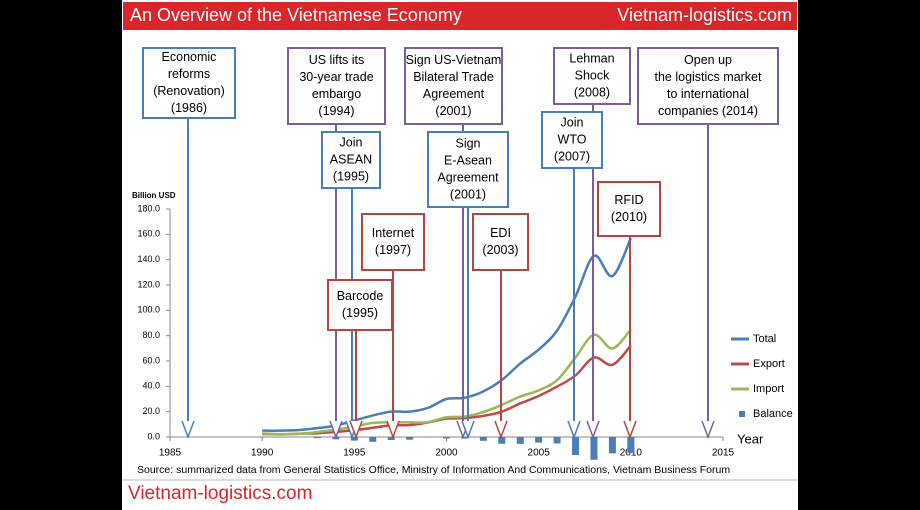 This screenshot has width=920, height=510. Describe the element at coordinates (592, 92) in the screenshot. I see `annotation-text: (2008)` at that location.